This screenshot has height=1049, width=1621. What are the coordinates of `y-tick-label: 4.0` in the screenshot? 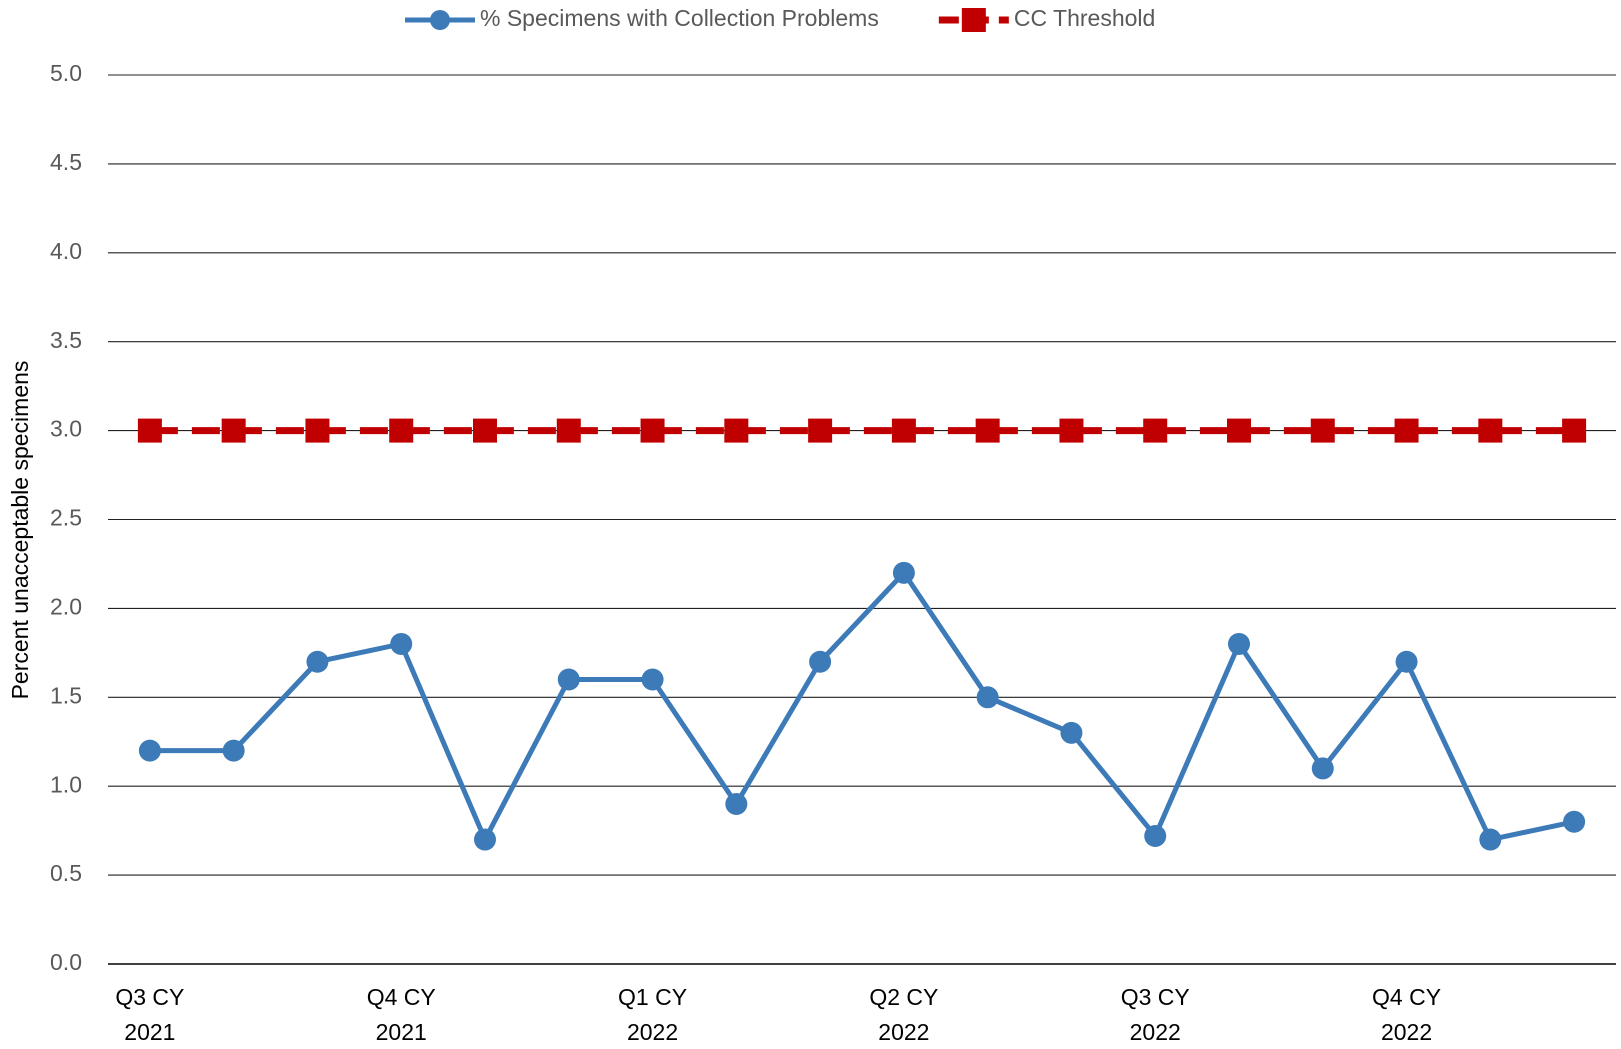 It's located at (66, 251).